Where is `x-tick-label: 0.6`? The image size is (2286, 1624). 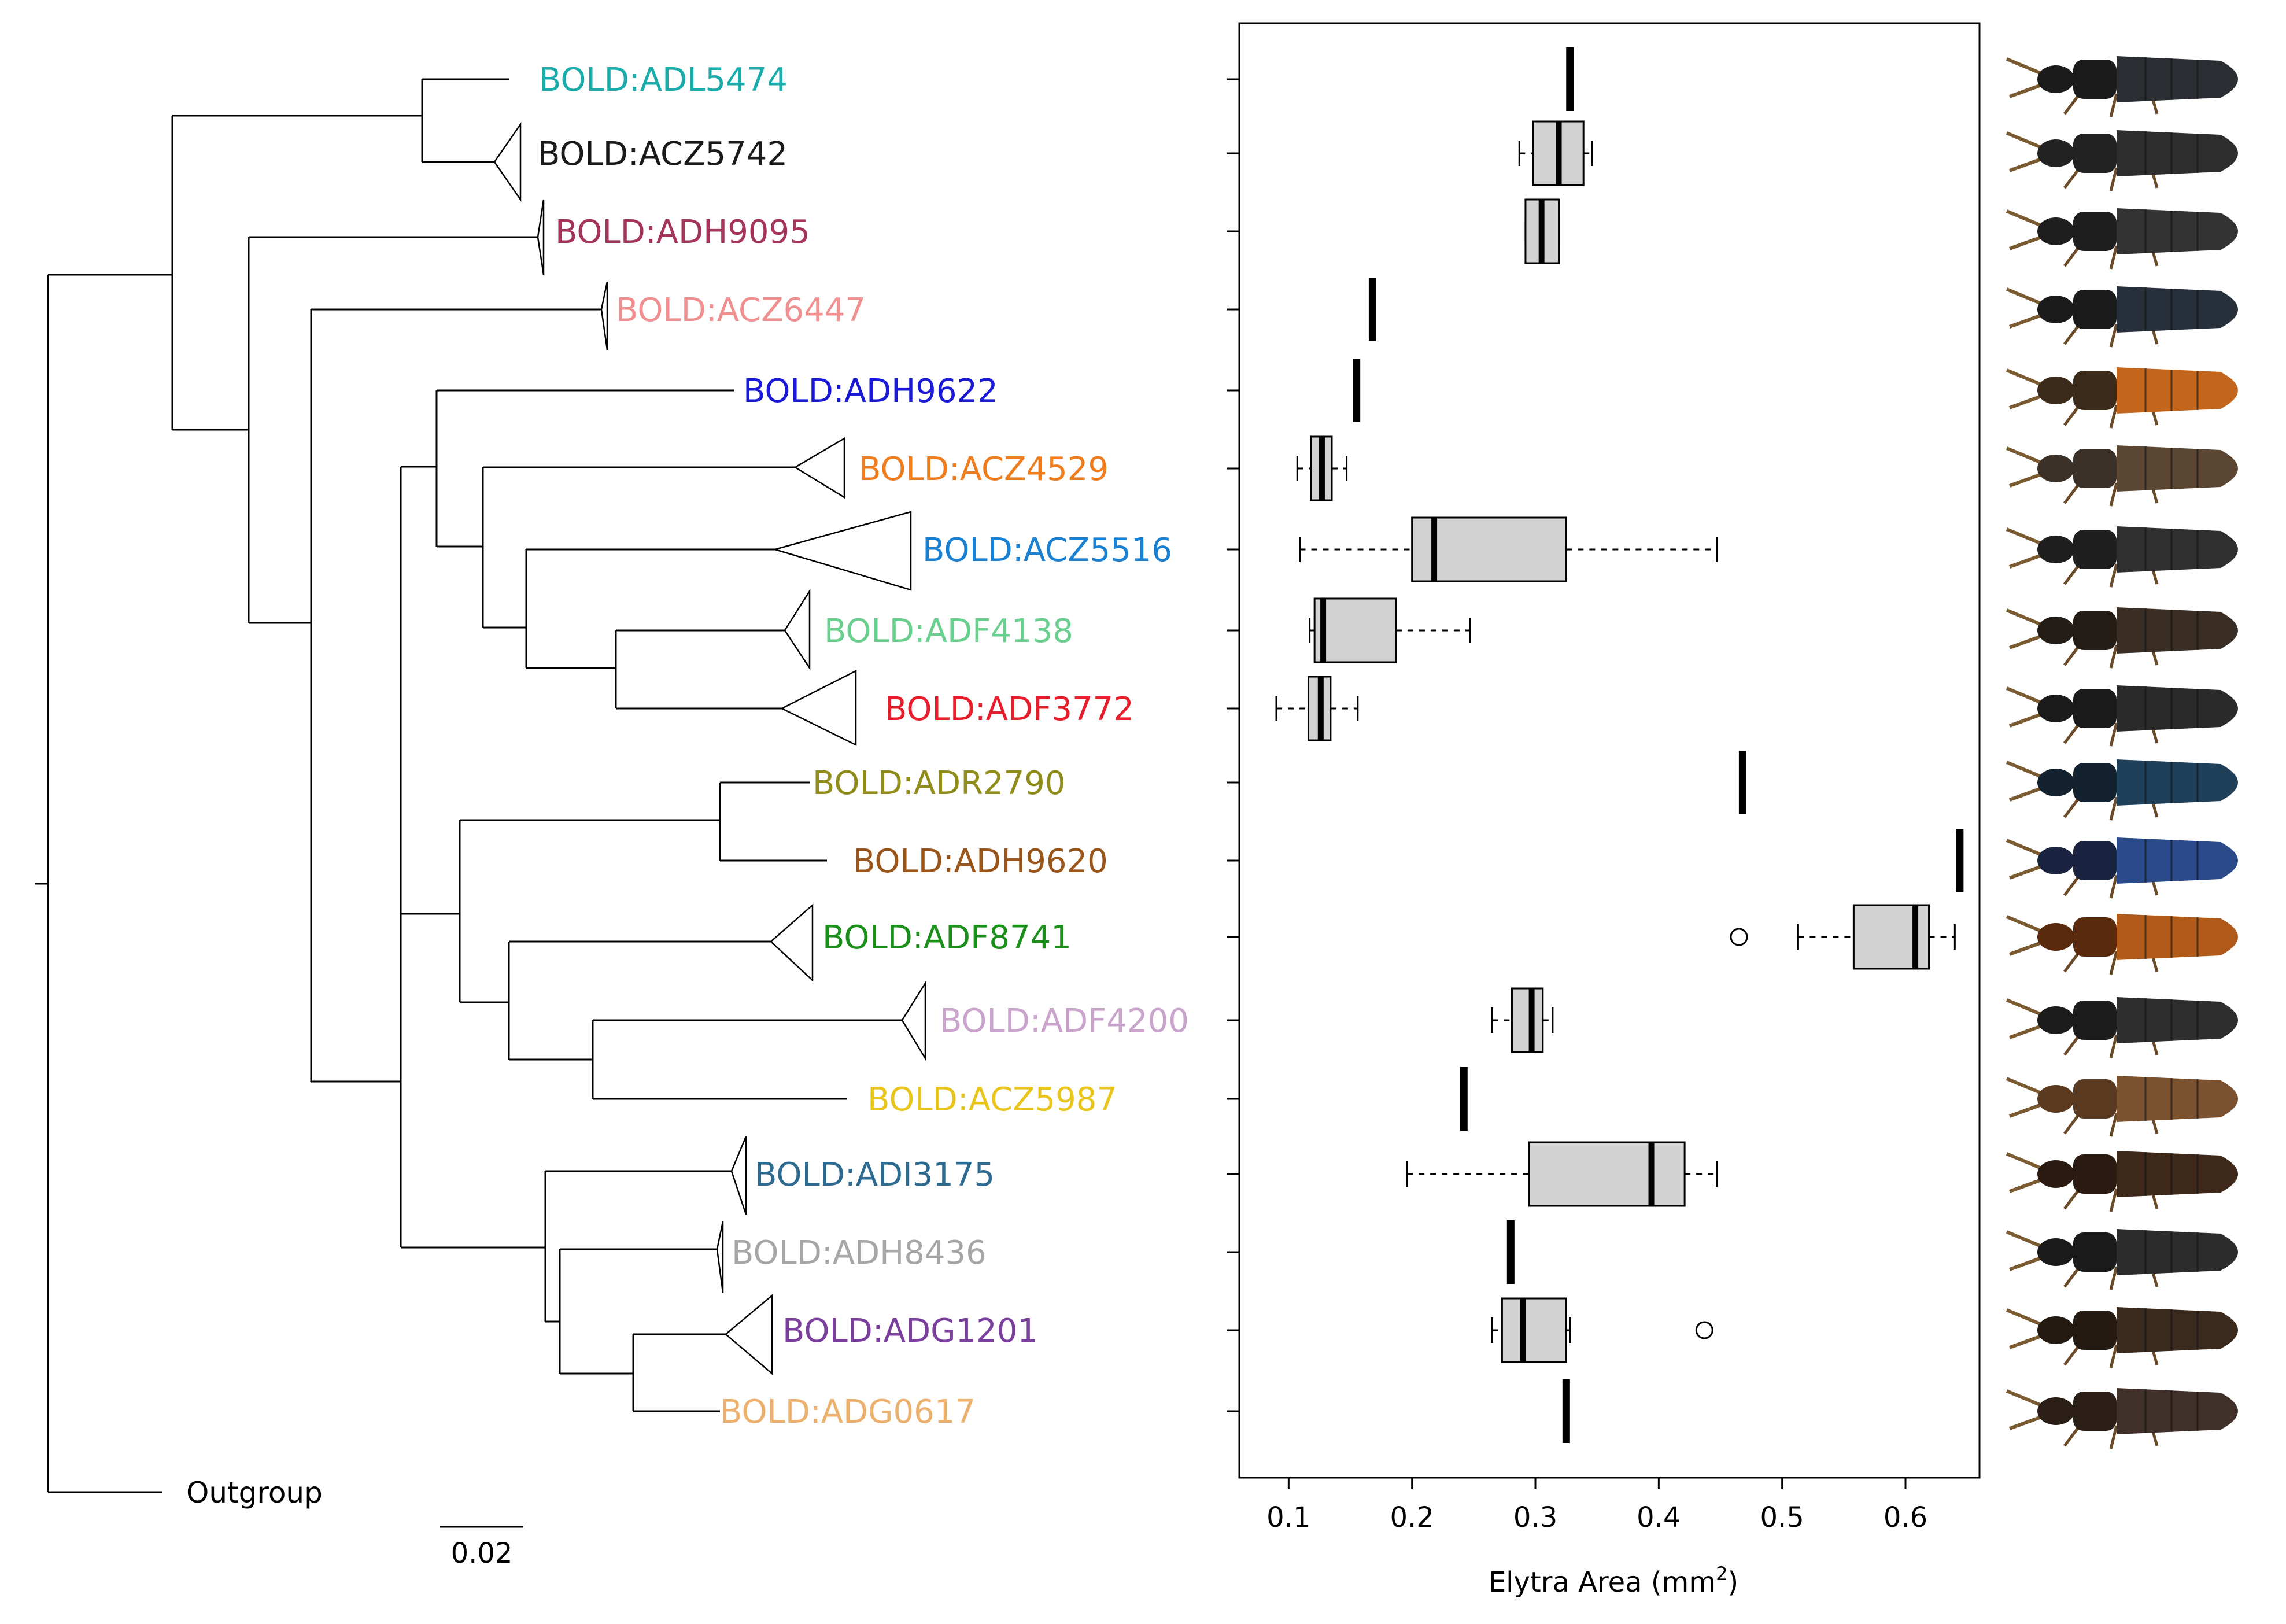 x-tick-label: 0.6 is located at coordinates (1906, 1517).